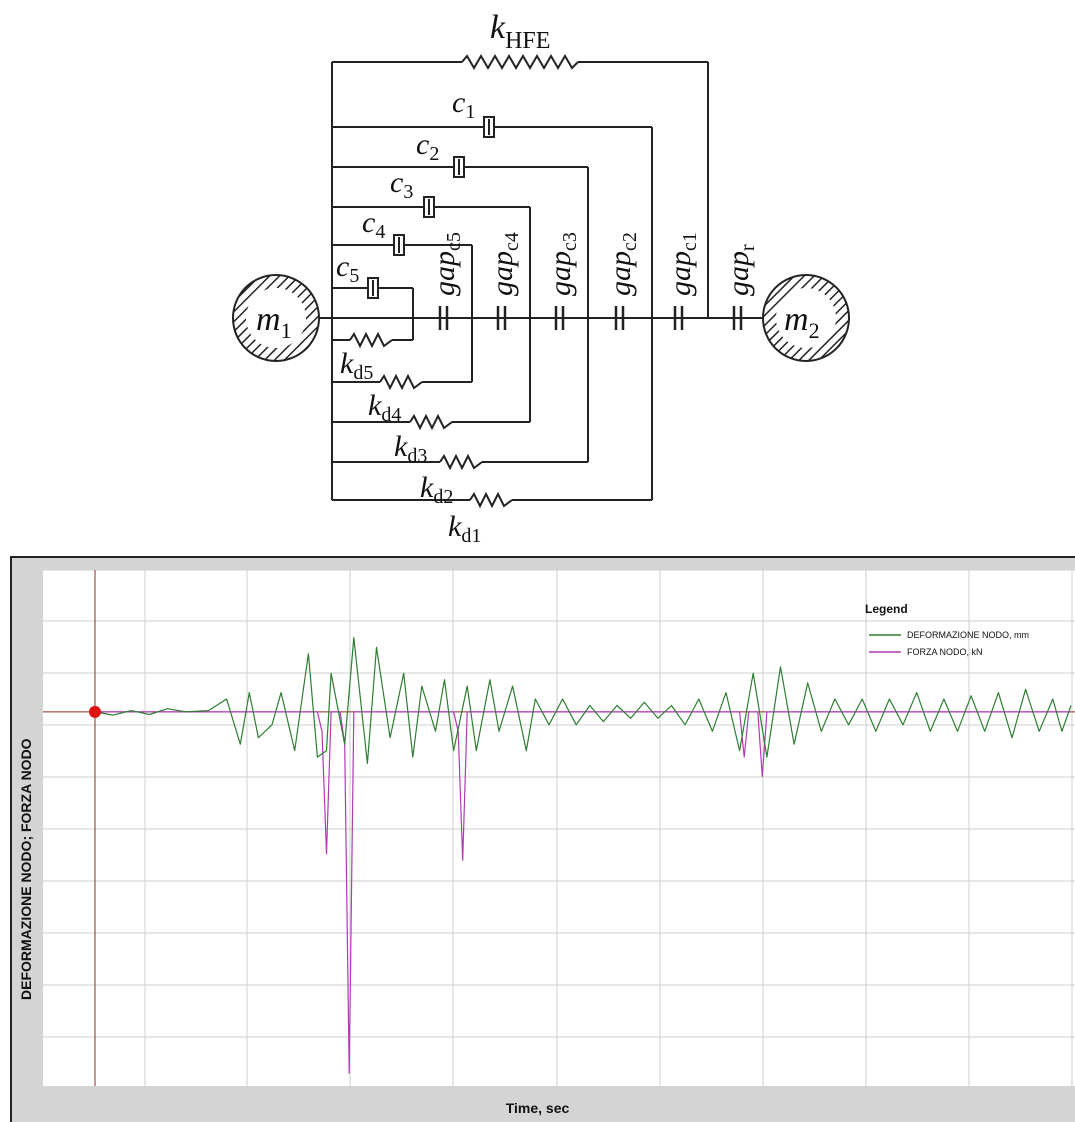 The width and height of the screenshot is (1075, 1122). I want to click on gap-c2-symbol, so click(619, 318).